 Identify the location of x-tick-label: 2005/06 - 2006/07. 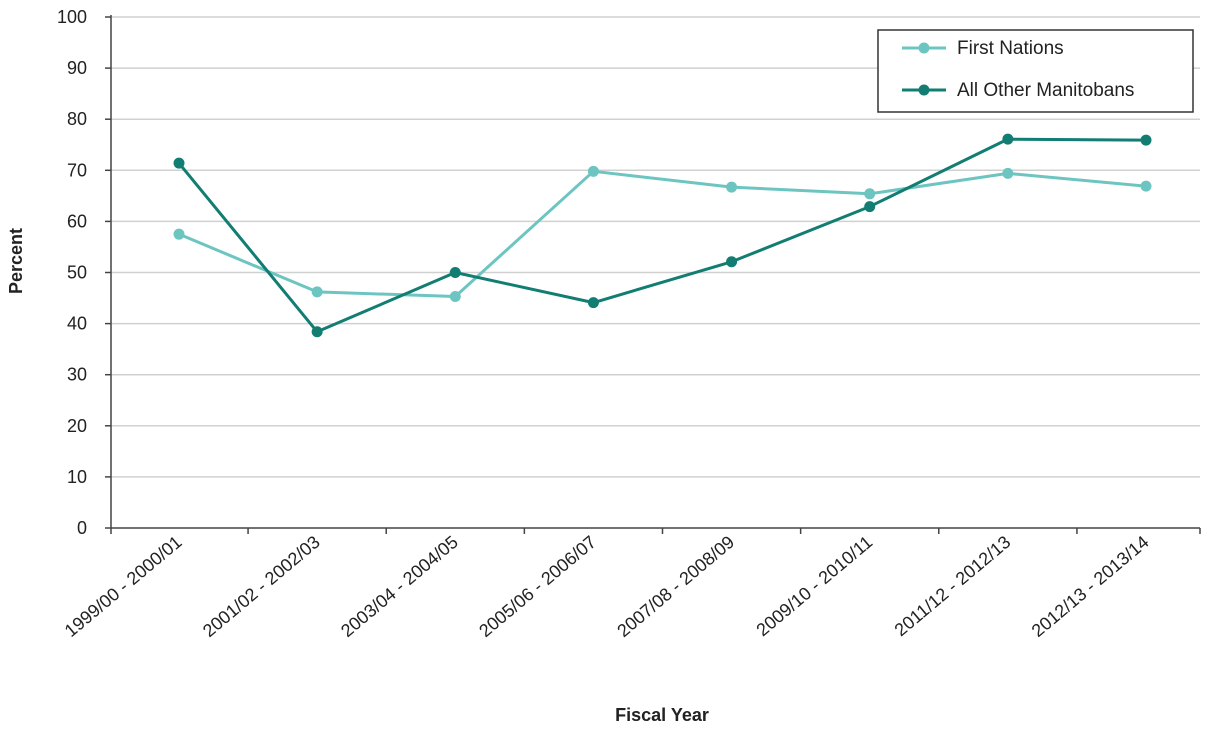
(537, 586).